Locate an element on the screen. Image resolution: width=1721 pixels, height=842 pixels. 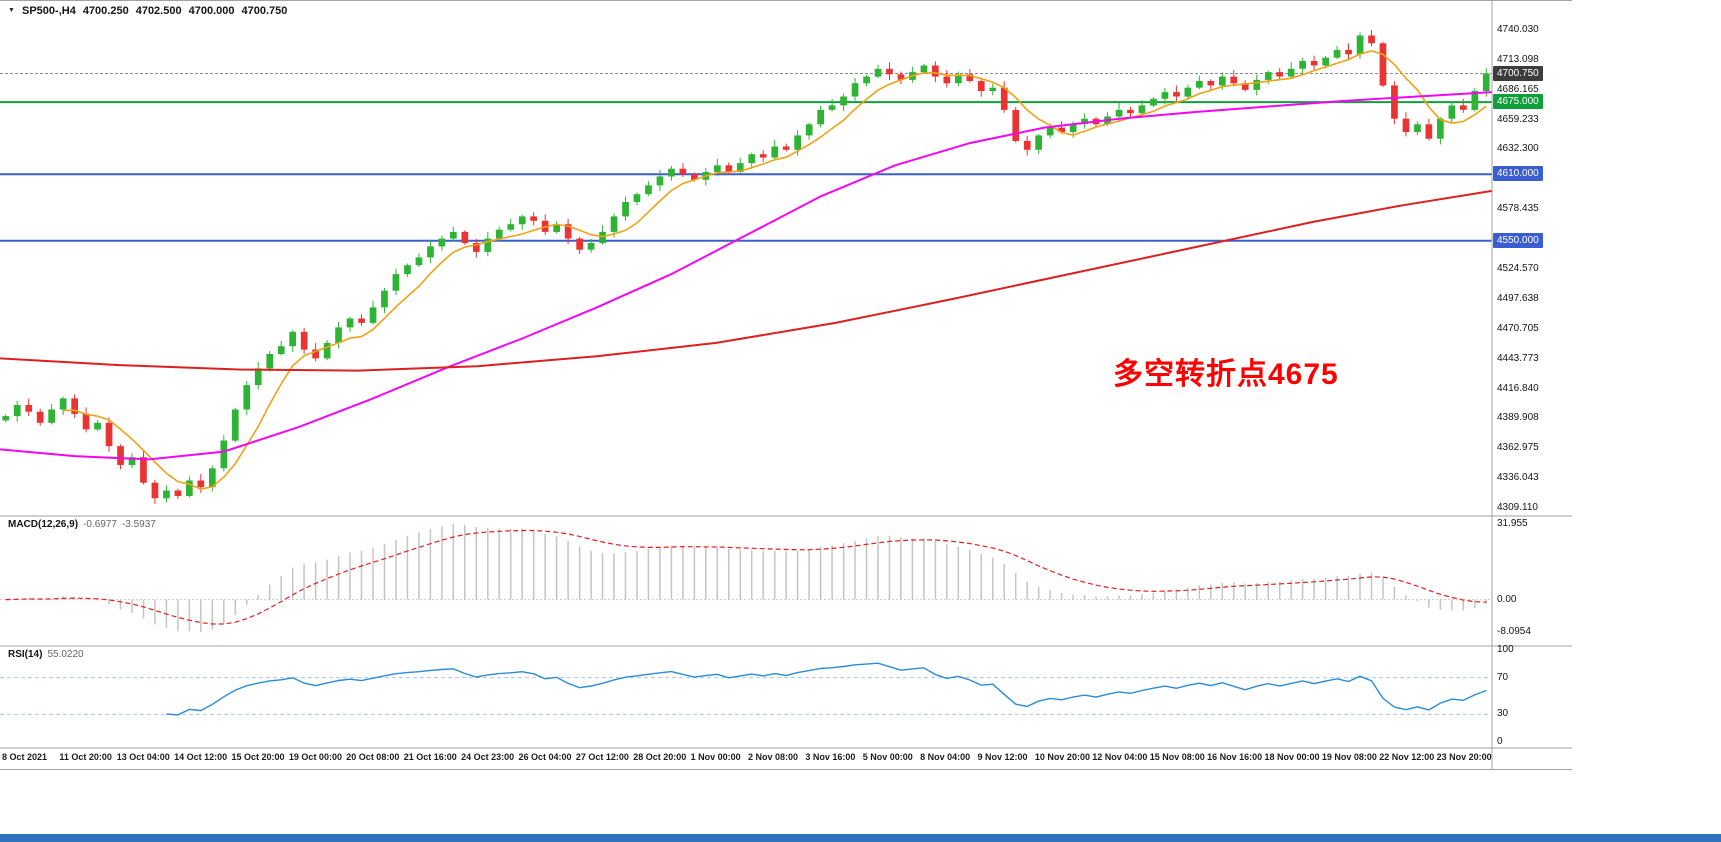
time-axis-label: 14 Oct 12:00 is located at coordinates (201, 757).